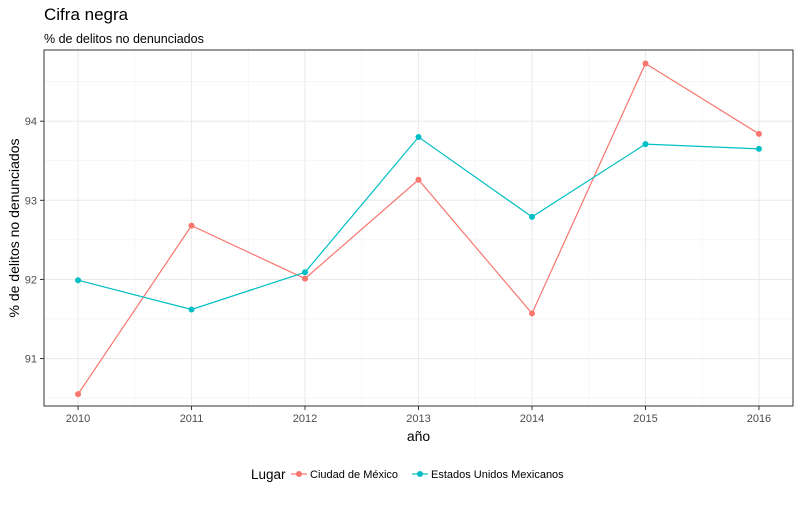  I want to click on x-tick-label: 2013, so click(418, 419).